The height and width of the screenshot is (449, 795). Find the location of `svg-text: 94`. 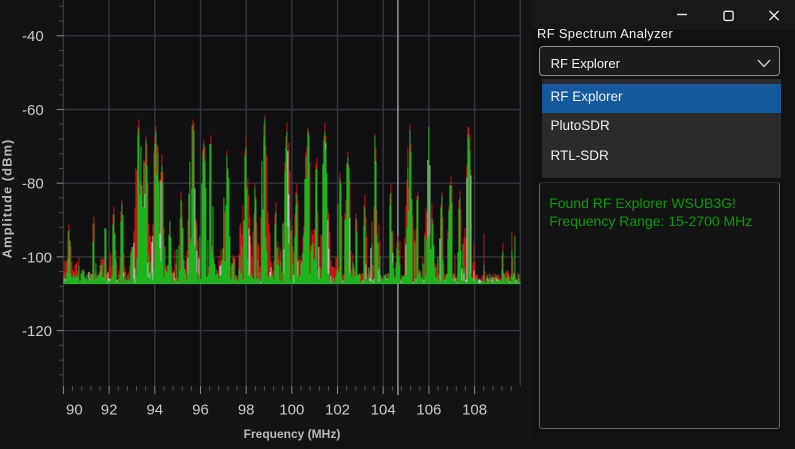

svg-text: 94 is located at coordinates (154, 410).